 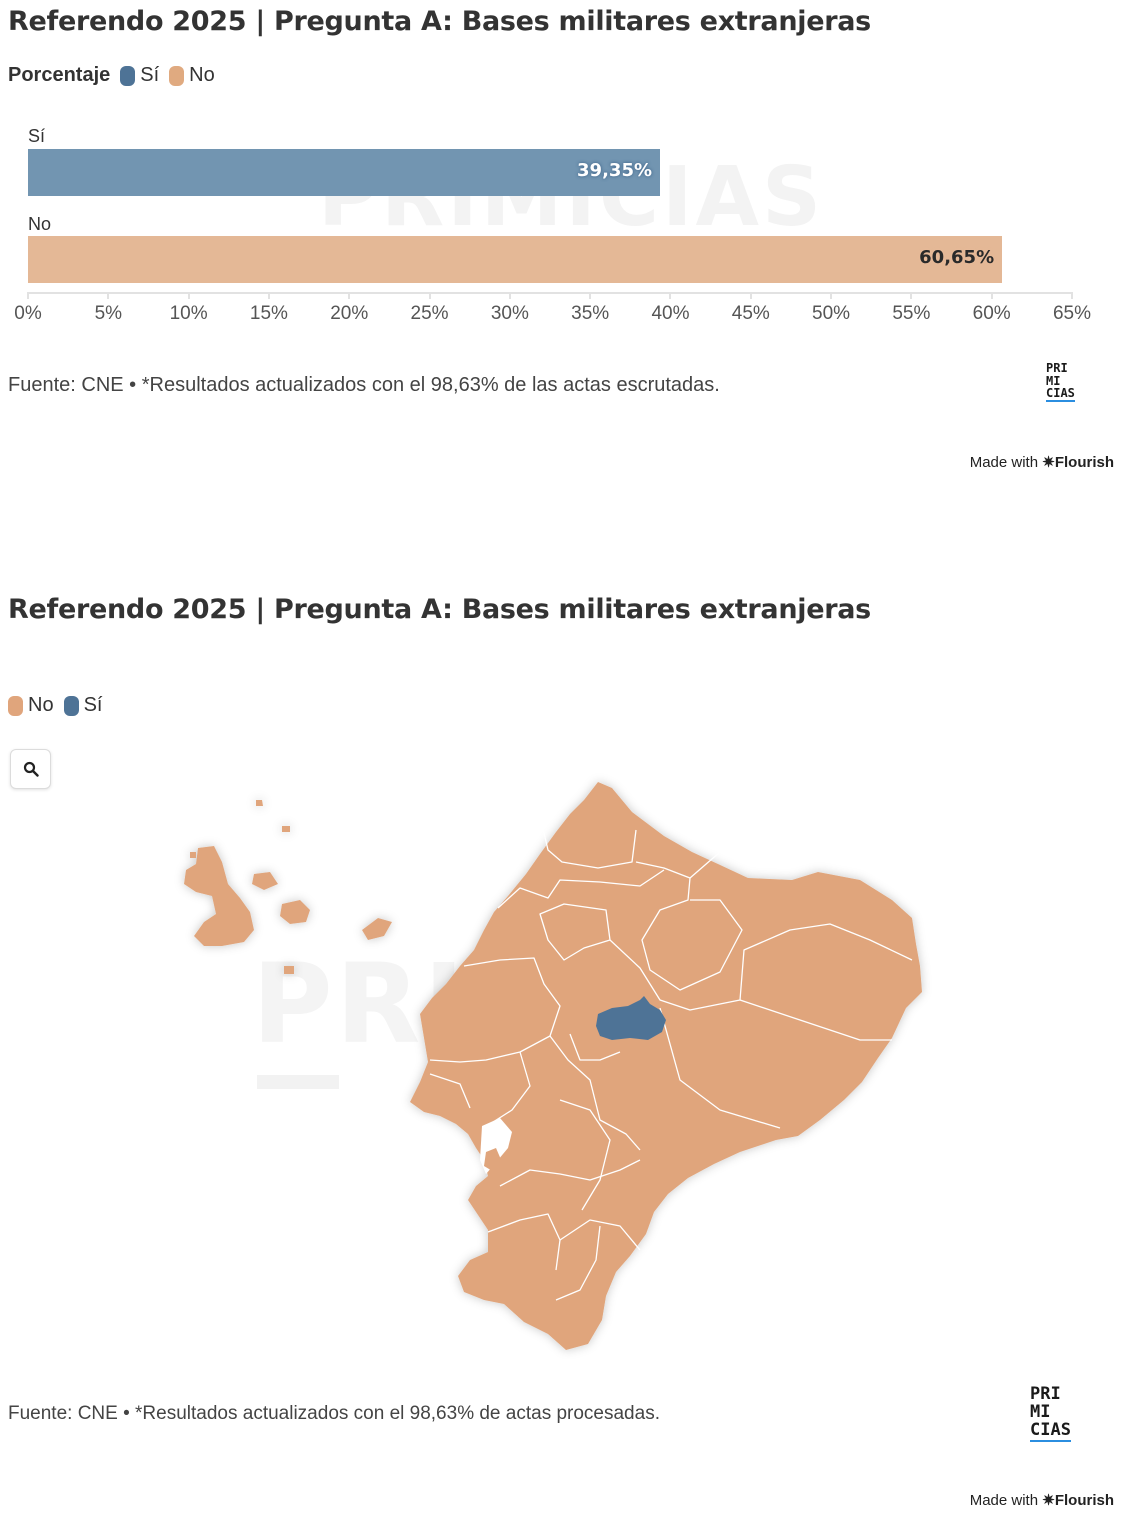 I want to click on flourish-brand: Flourish, so click(x=1084, y=462).